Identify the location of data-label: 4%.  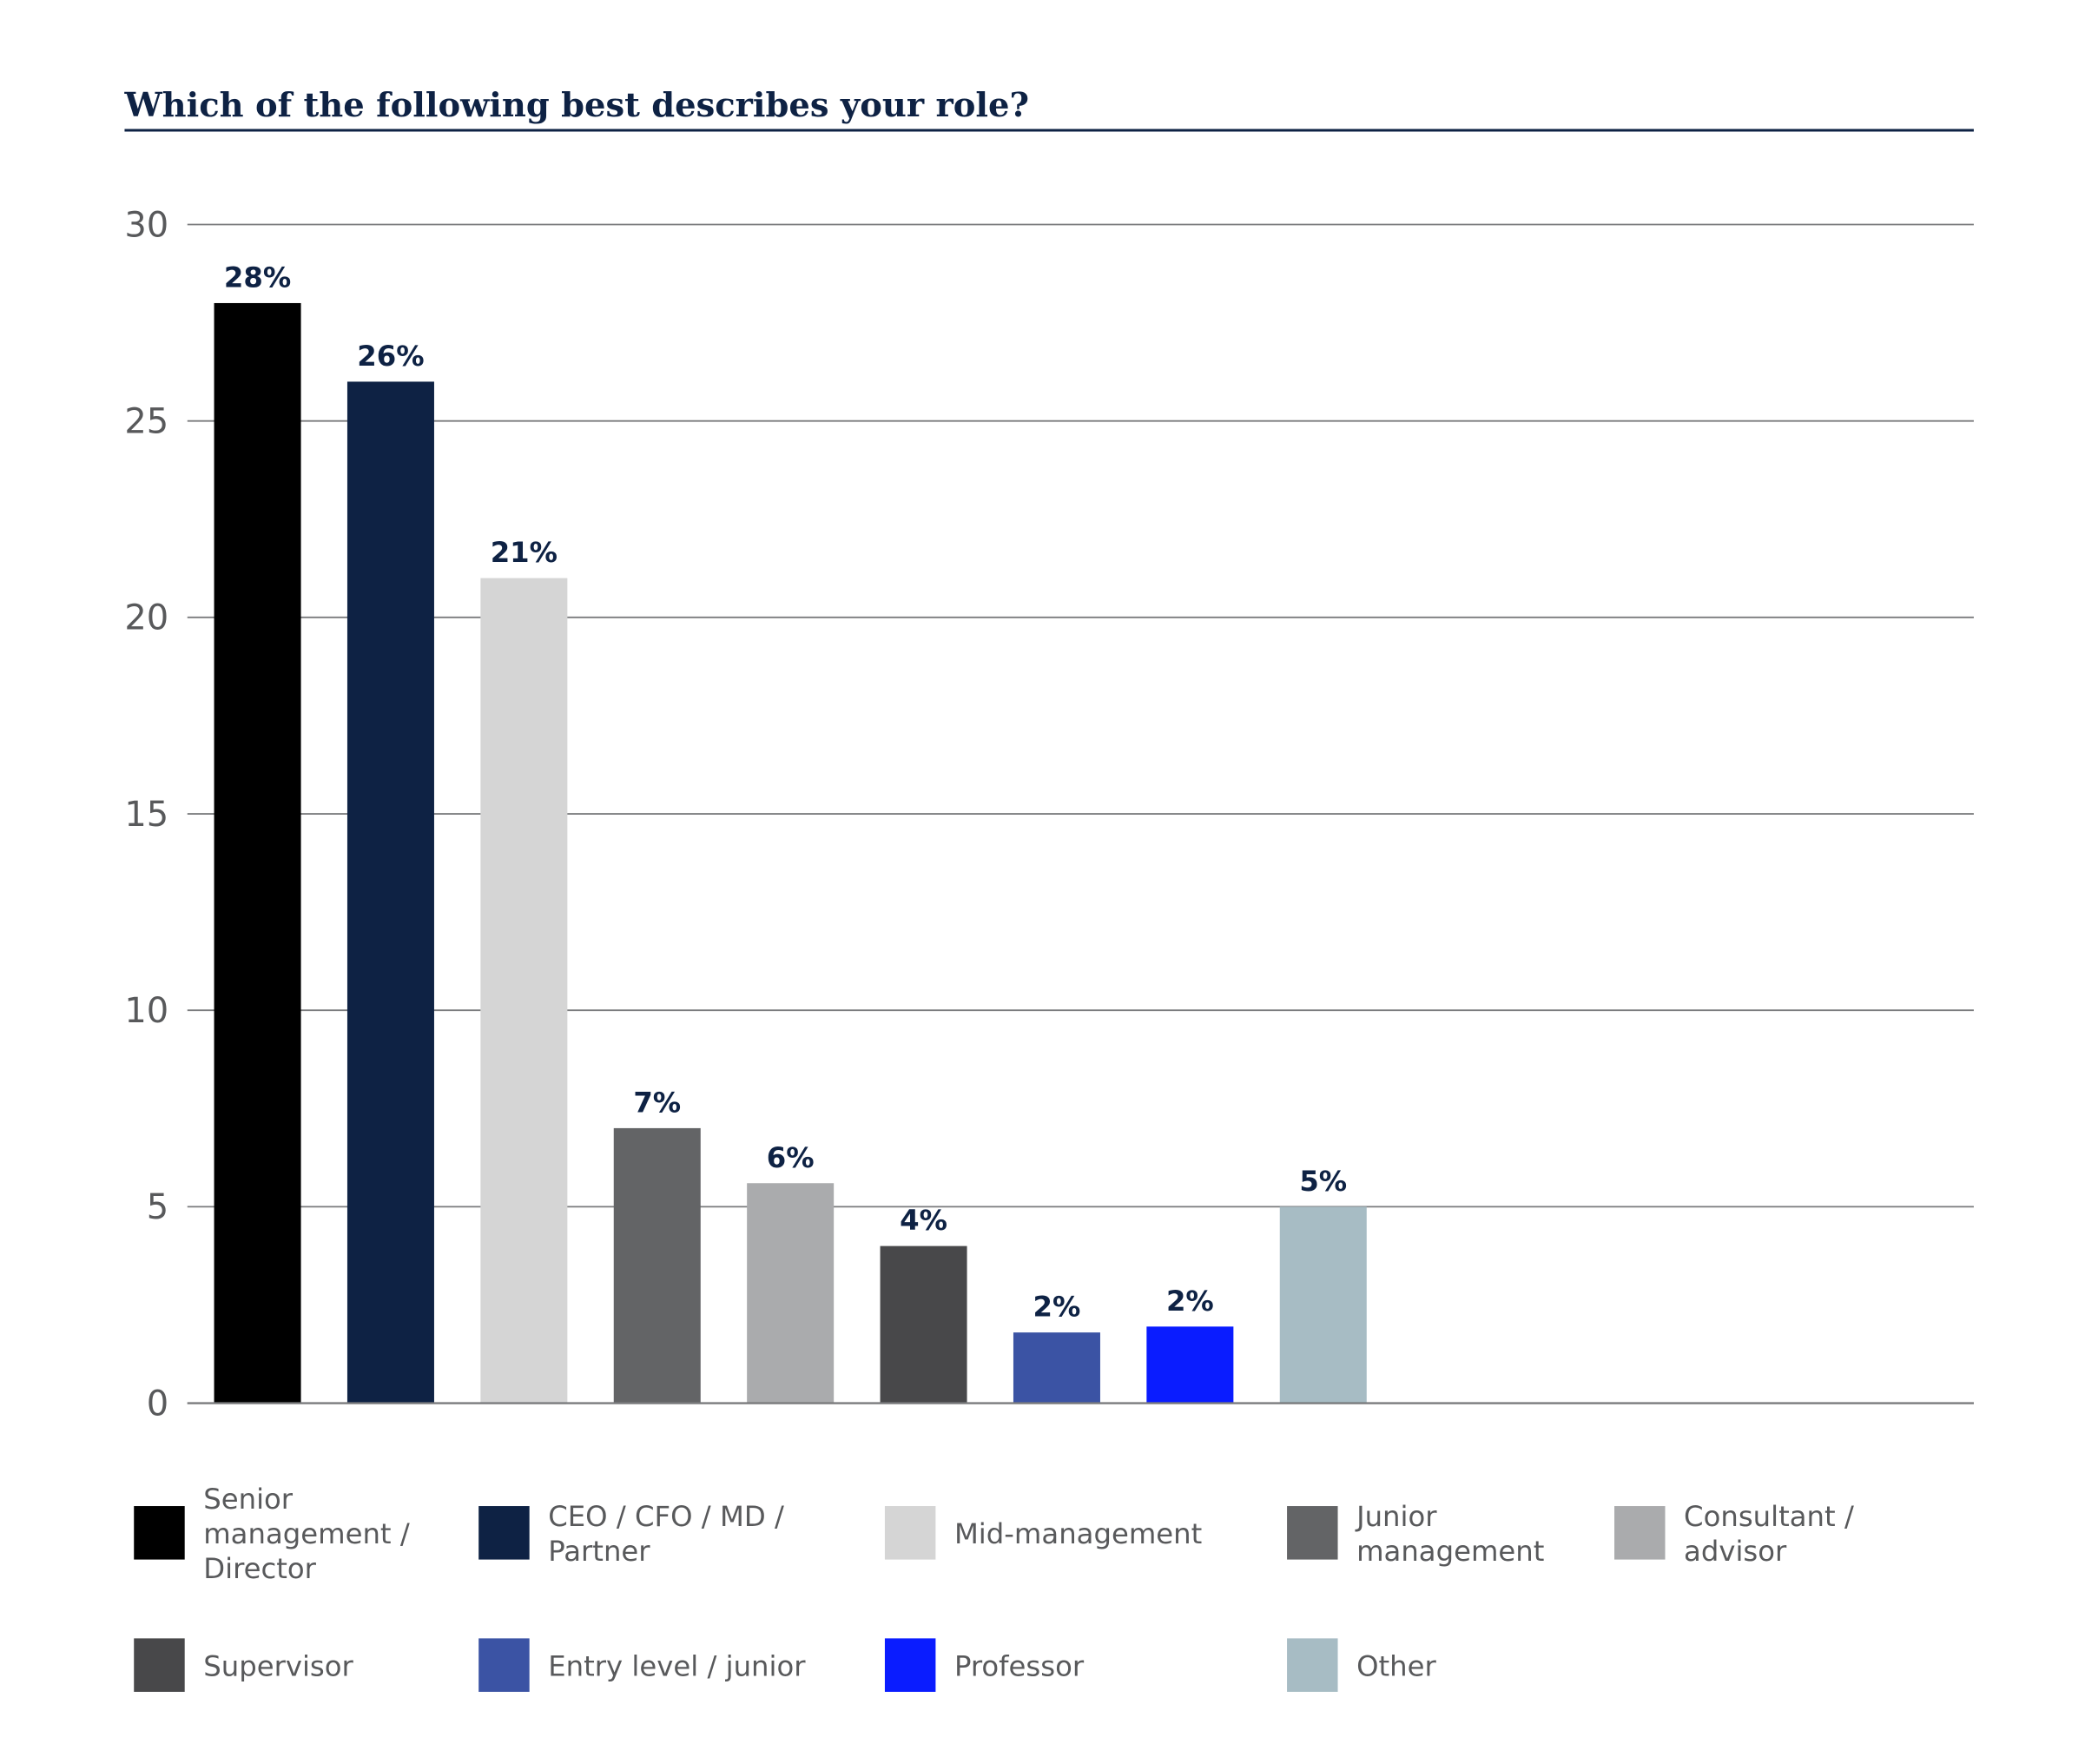
(923, 1220).